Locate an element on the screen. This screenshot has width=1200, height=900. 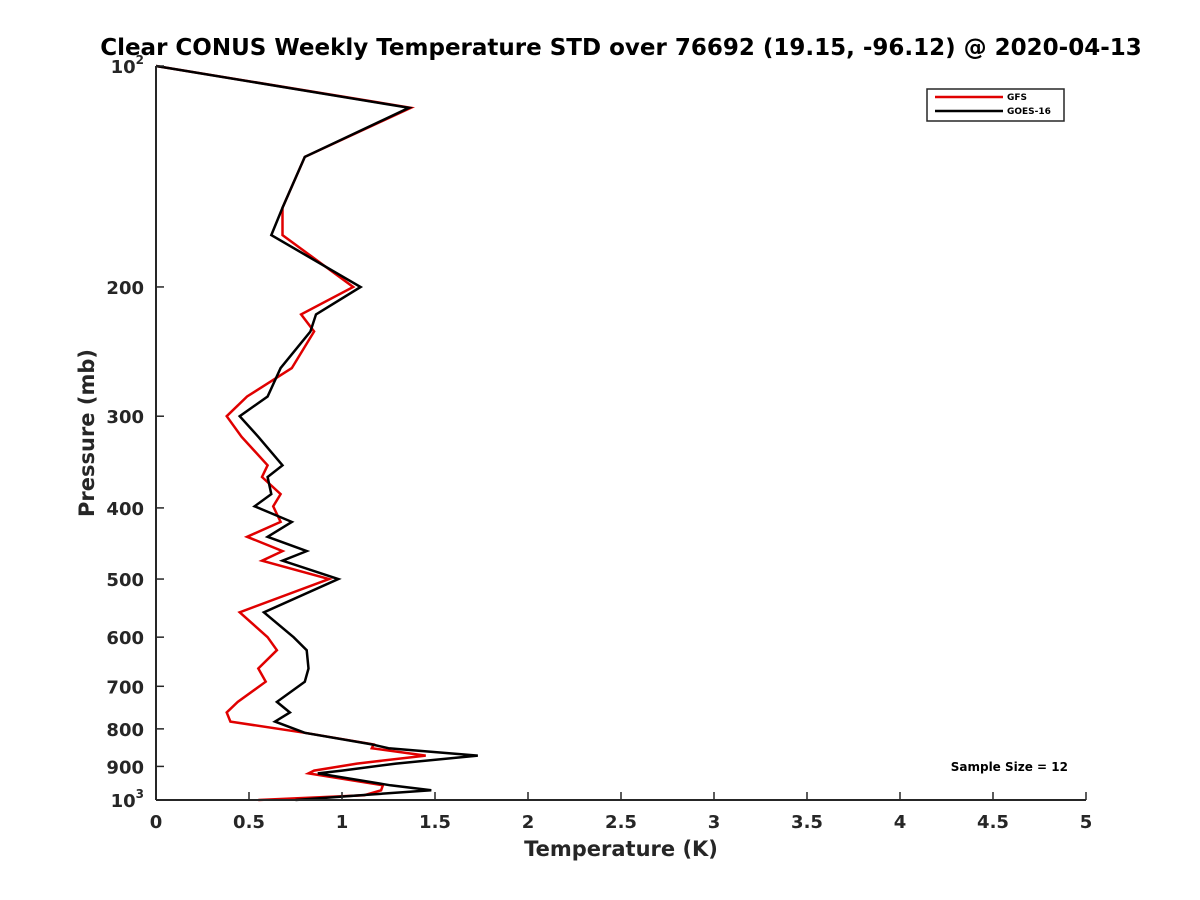
legend-label-gfs: GFS is located at coordinates (1017, 98).